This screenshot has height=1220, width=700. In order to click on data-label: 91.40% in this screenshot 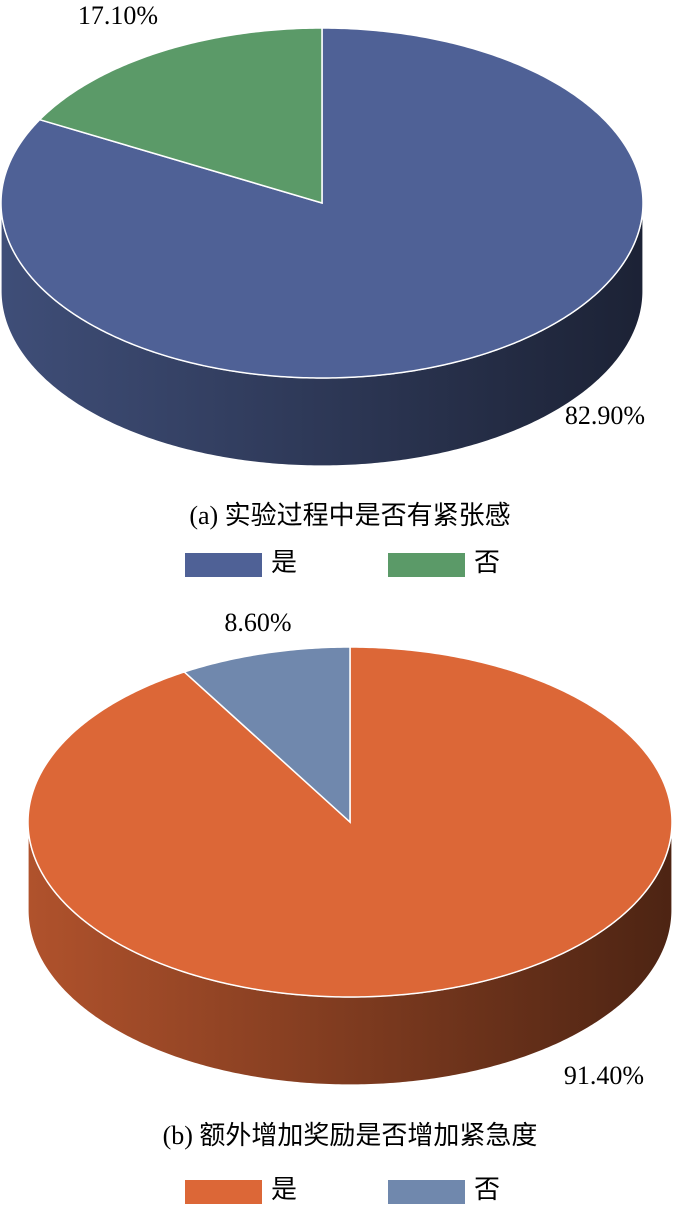, I will do `click(604, 1075)`.